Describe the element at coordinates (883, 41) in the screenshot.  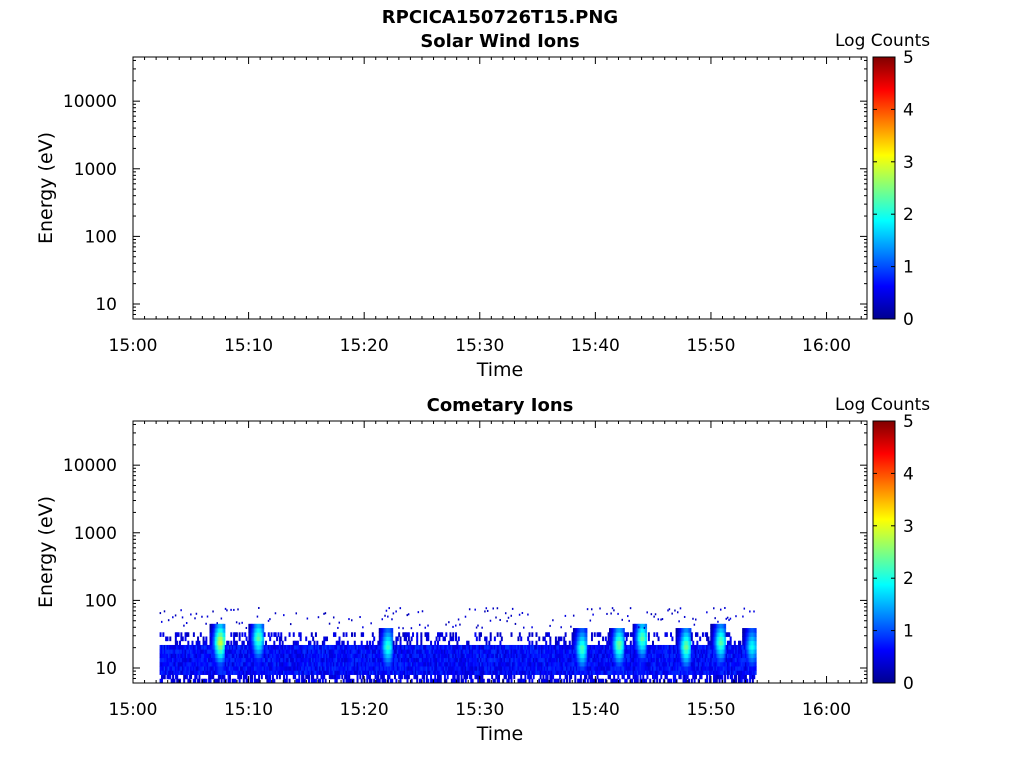
I see `colorbar-label-top: Log Counts` at that location.